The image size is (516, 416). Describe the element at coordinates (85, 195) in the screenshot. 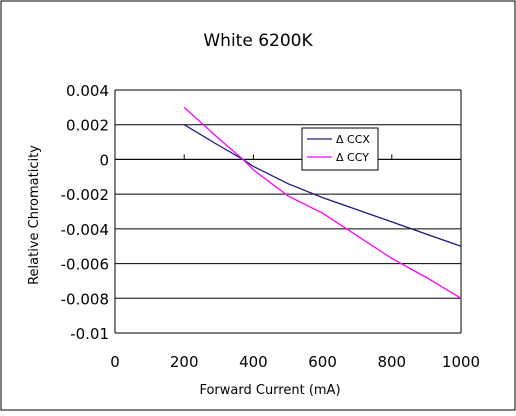

I see `y-tick-label: -0.002` at that location.